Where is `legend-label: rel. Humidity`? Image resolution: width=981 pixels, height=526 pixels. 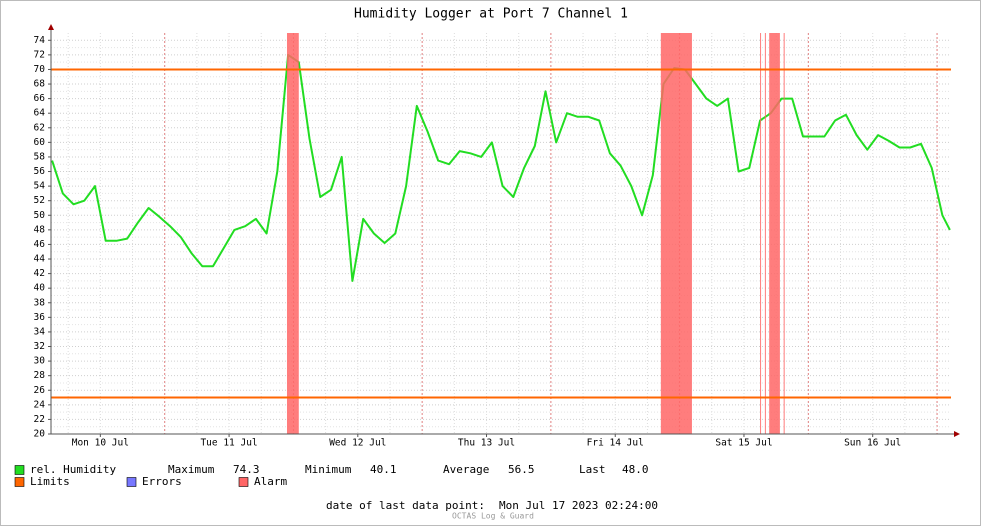
legend-label: rel. Humidity is located at coordinates (73, 469).